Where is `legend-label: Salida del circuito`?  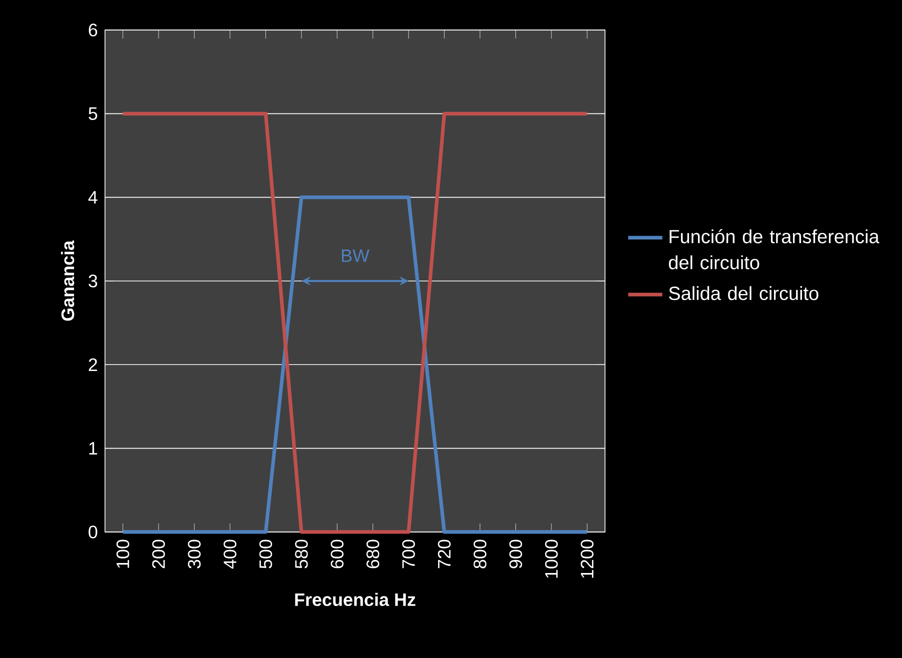 legend-label: Salida del circuito is located at coordinates (743, 293).